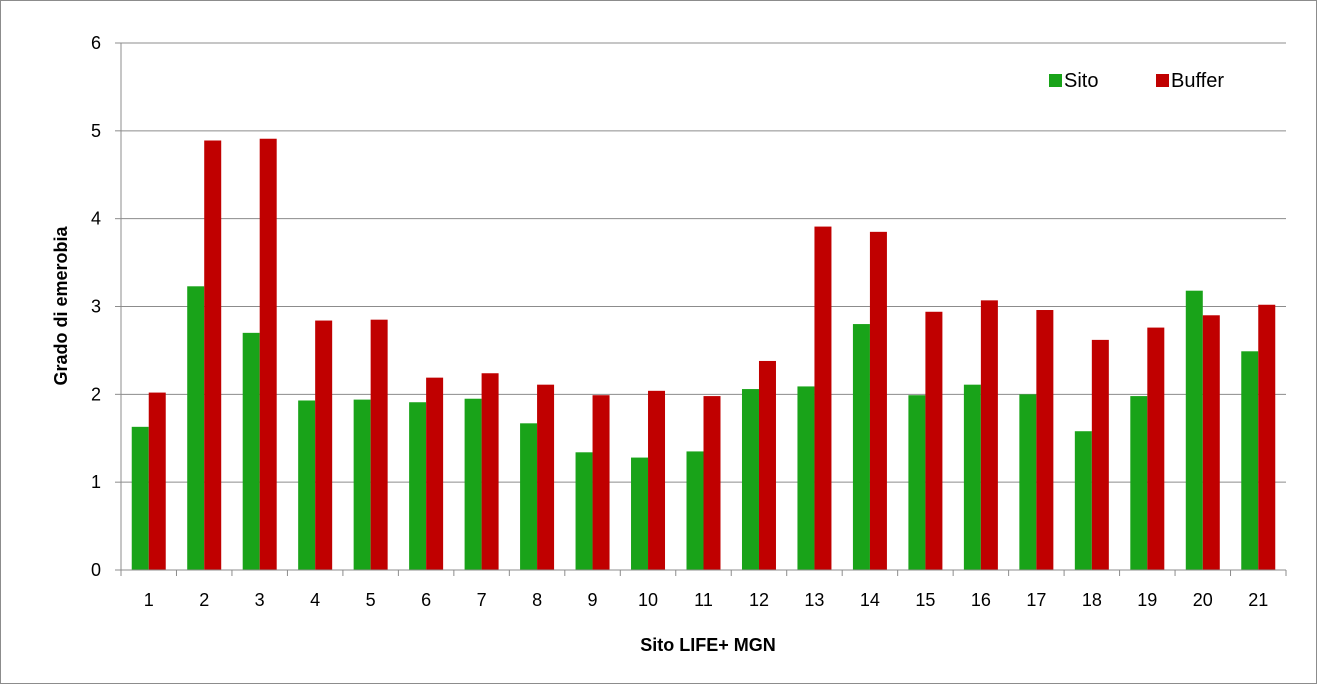 This screenshot has height=688, width=1317. I want to click on y-tick-label-4: 4, so click(96, 219).